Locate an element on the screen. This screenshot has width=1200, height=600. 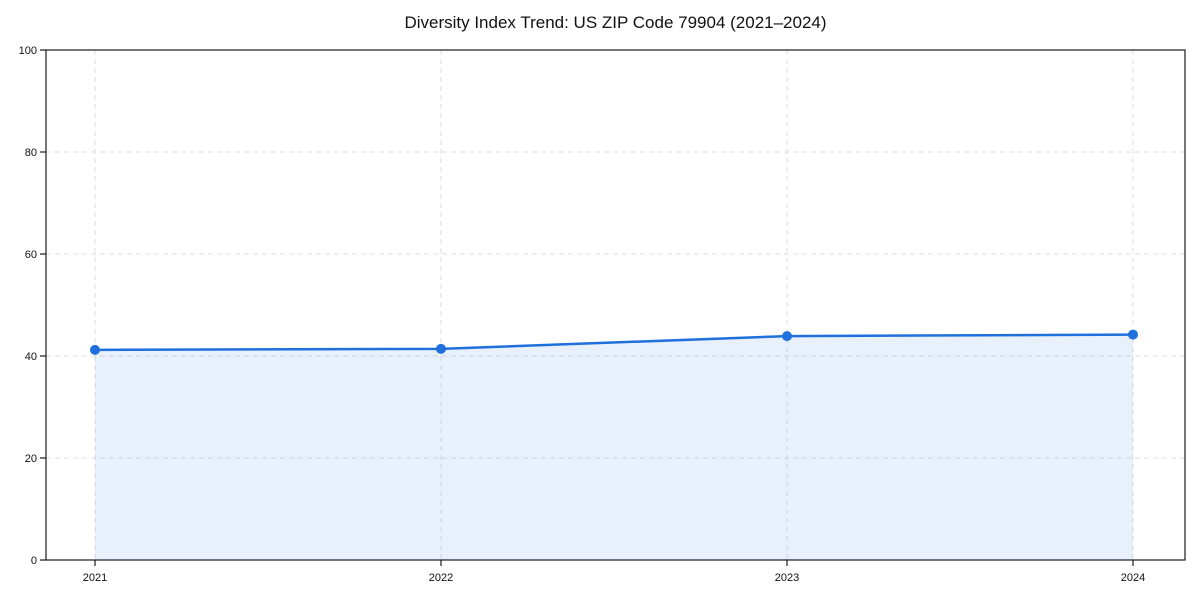
y-tick-label-0: 0 is located at coordinates (34, 561).